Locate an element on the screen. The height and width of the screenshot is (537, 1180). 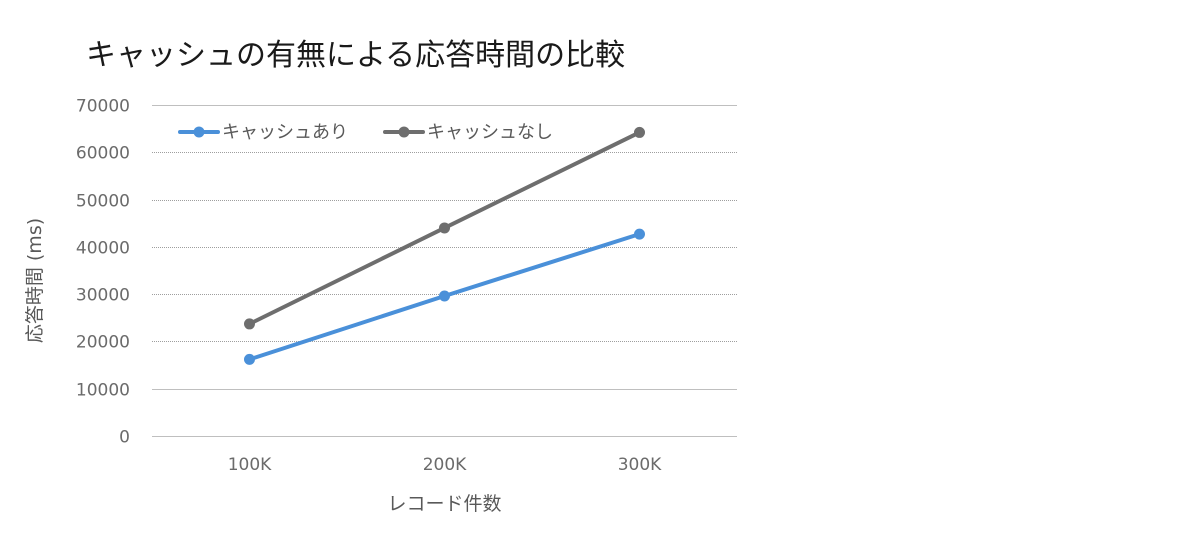
y-tick-label: 50000 is located at coordinates (103, 202).